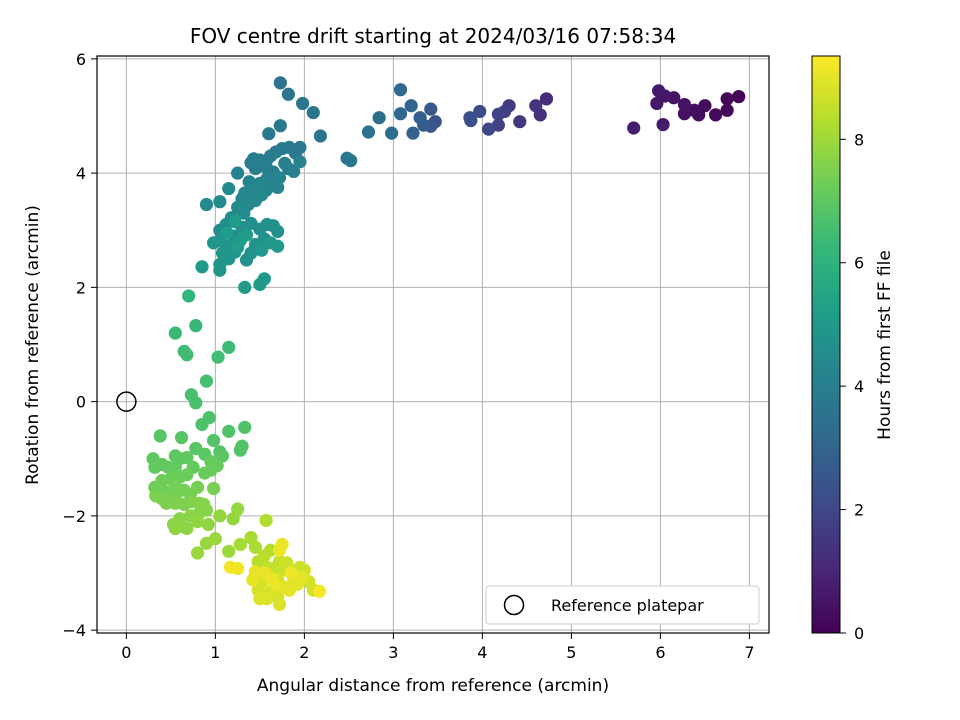 This screenshot has width=960, height=720. I want to click on x-axis-ticks: 0 1 2 3 4 5 6 7, so click(438, 647).